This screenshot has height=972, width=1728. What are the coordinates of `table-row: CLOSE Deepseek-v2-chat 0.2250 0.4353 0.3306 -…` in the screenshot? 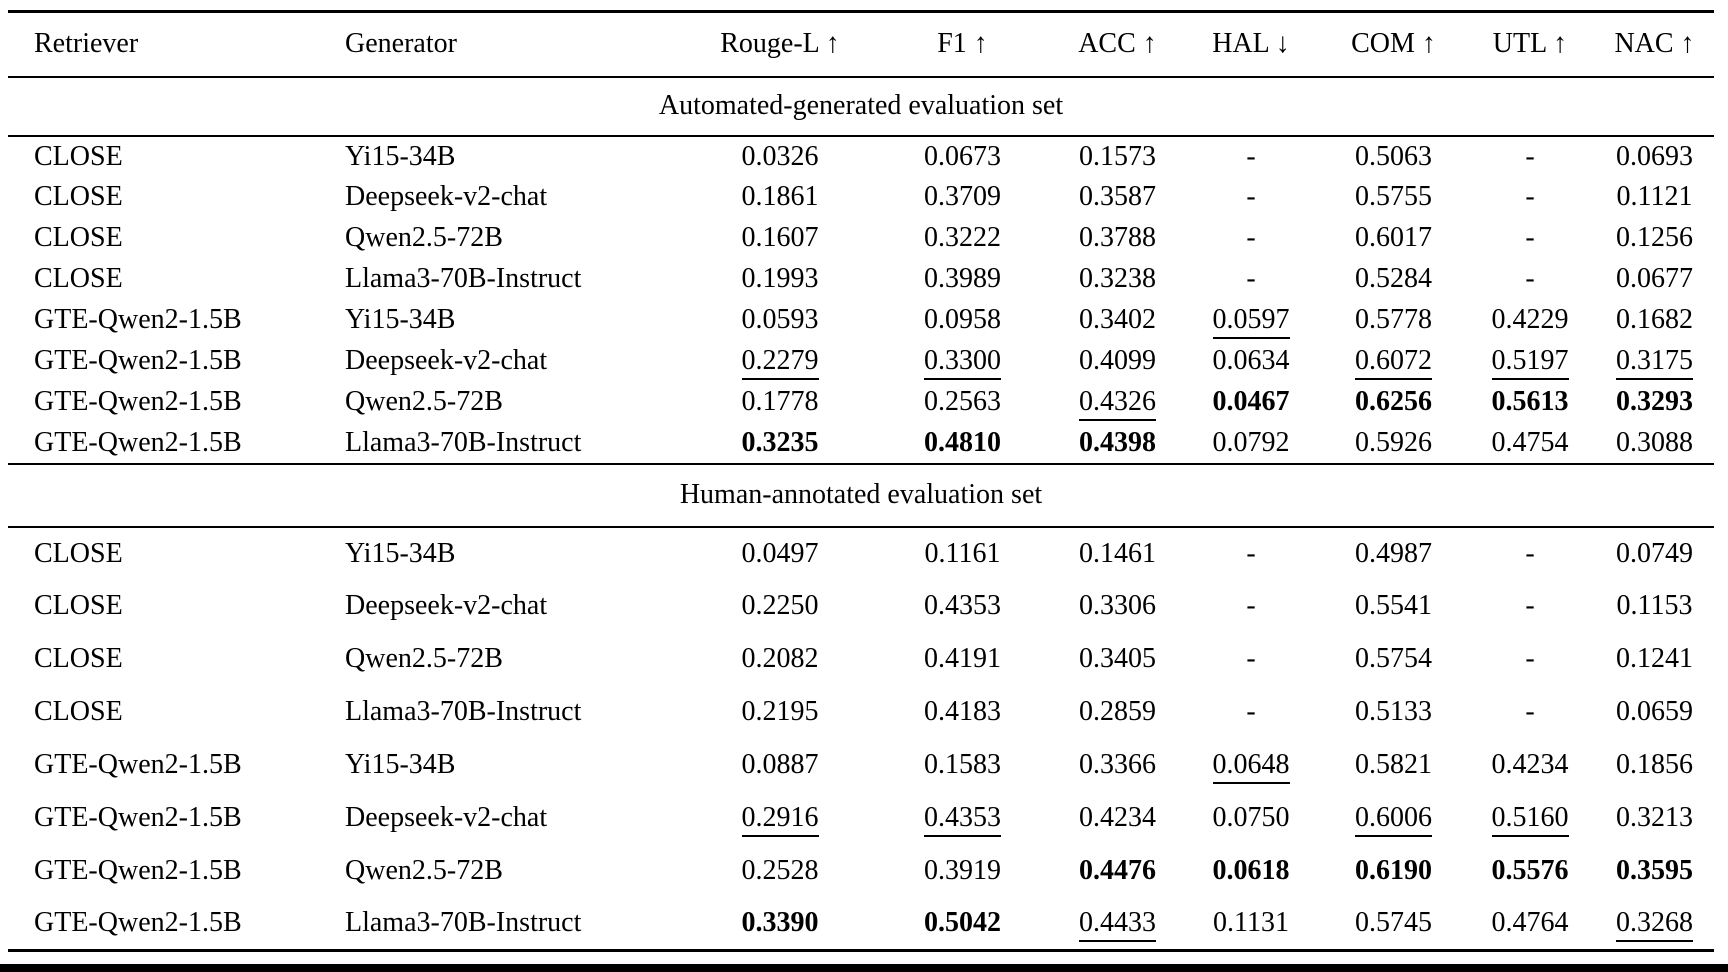 It's located at (861, 606).